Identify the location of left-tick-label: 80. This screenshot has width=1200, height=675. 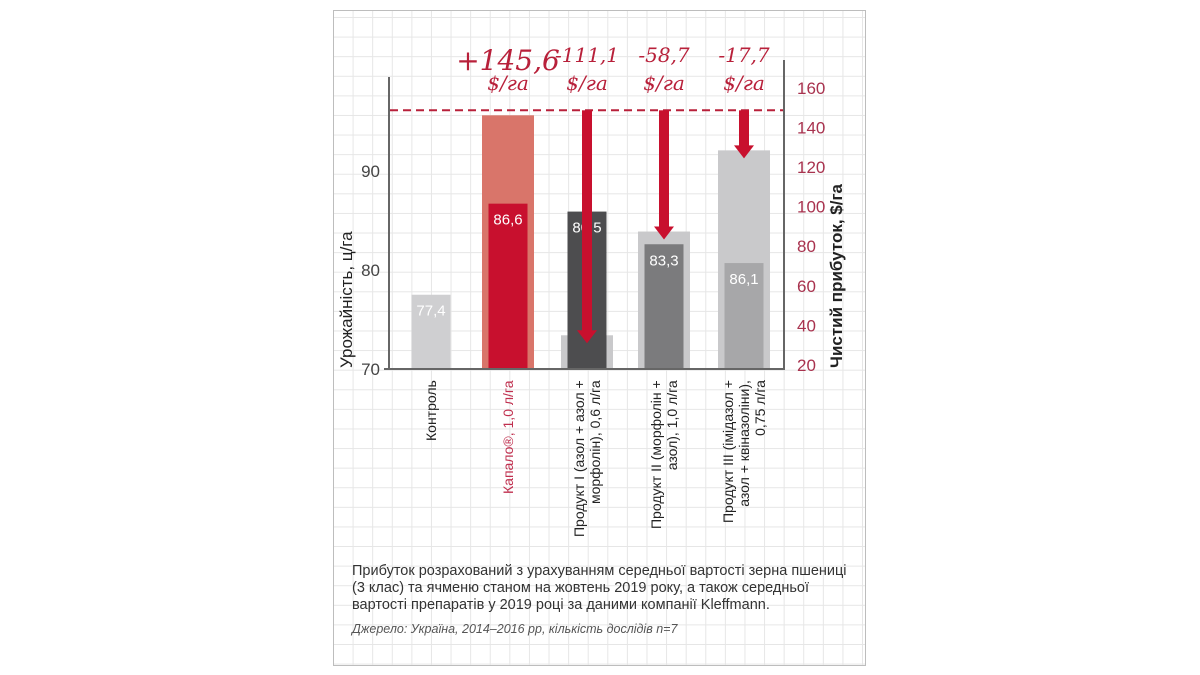
(370, 270).